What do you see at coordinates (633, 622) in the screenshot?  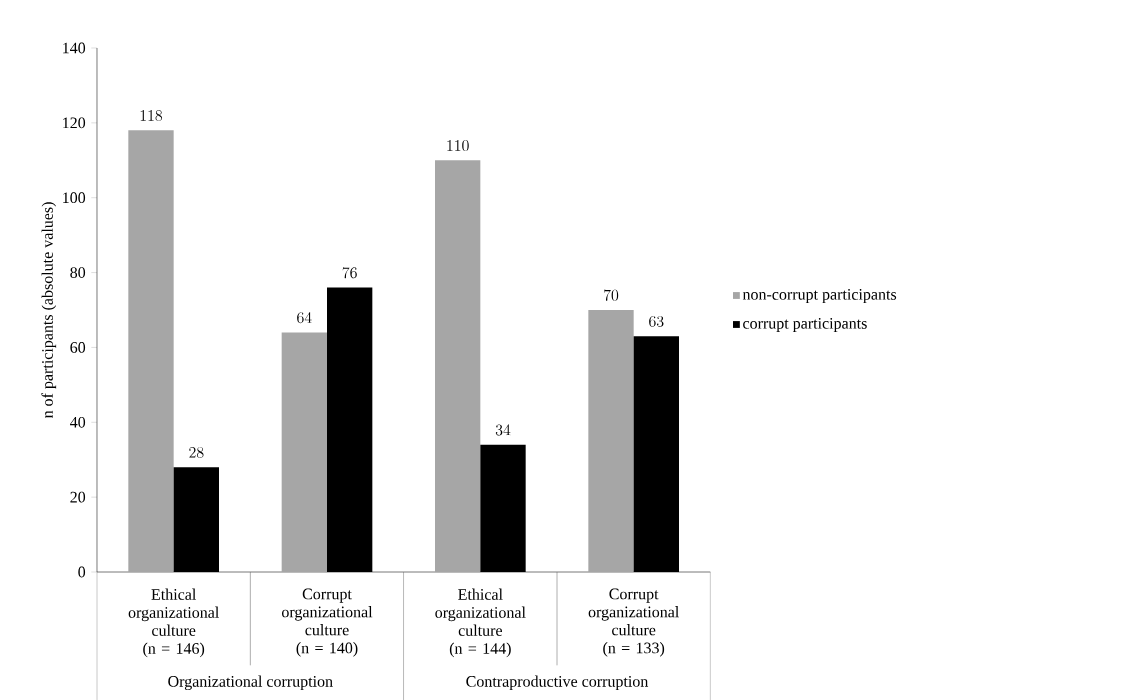 I see `x-tick-label: Corrupt organizational culture (n = 133)` at bounding box center [633, 622].